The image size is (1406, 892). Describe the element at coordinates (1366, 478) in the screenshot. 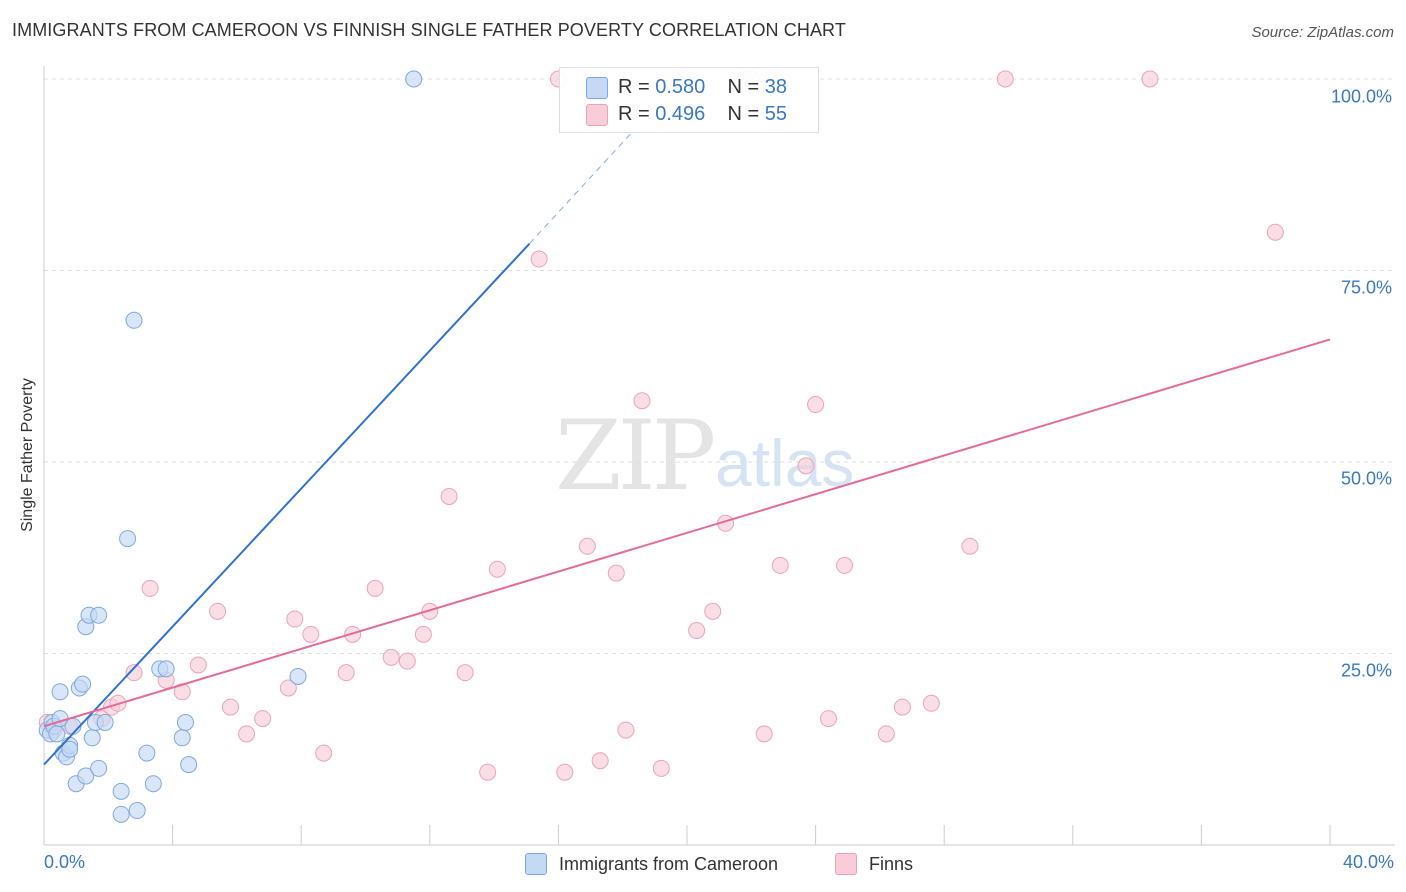

I see `y-tick-label-50: 50.0%` at that location.